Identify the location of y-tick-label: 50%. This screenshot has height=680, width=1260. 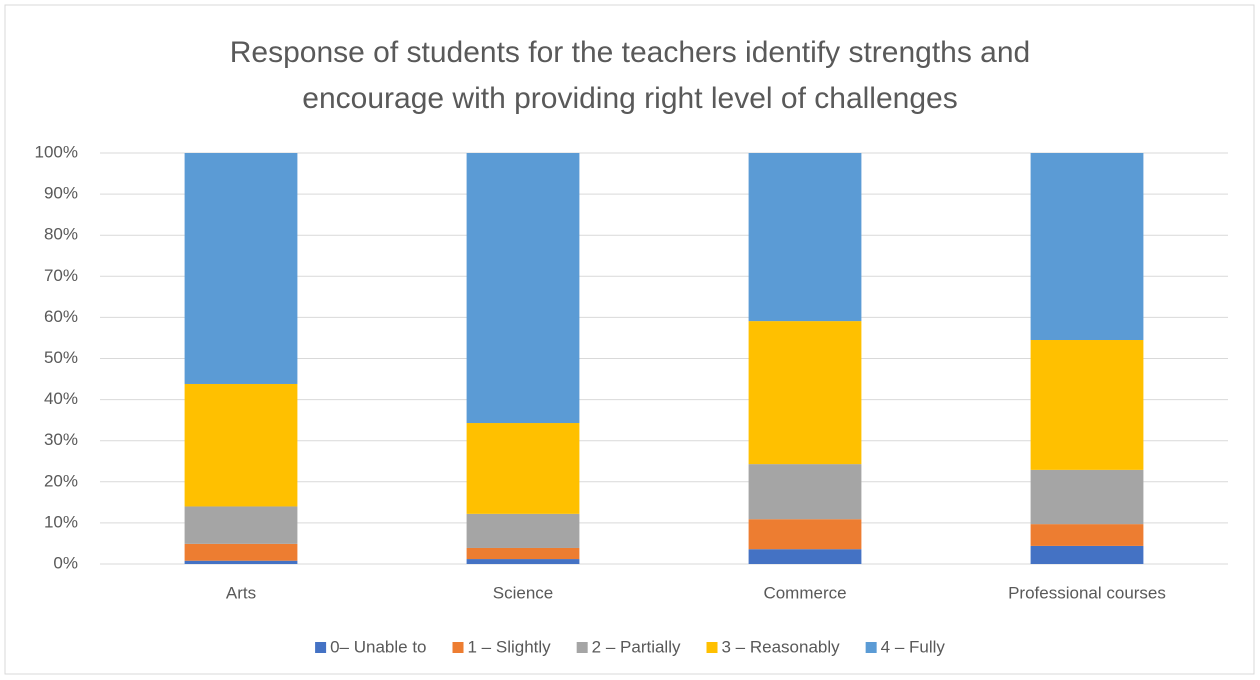
(61, 357).